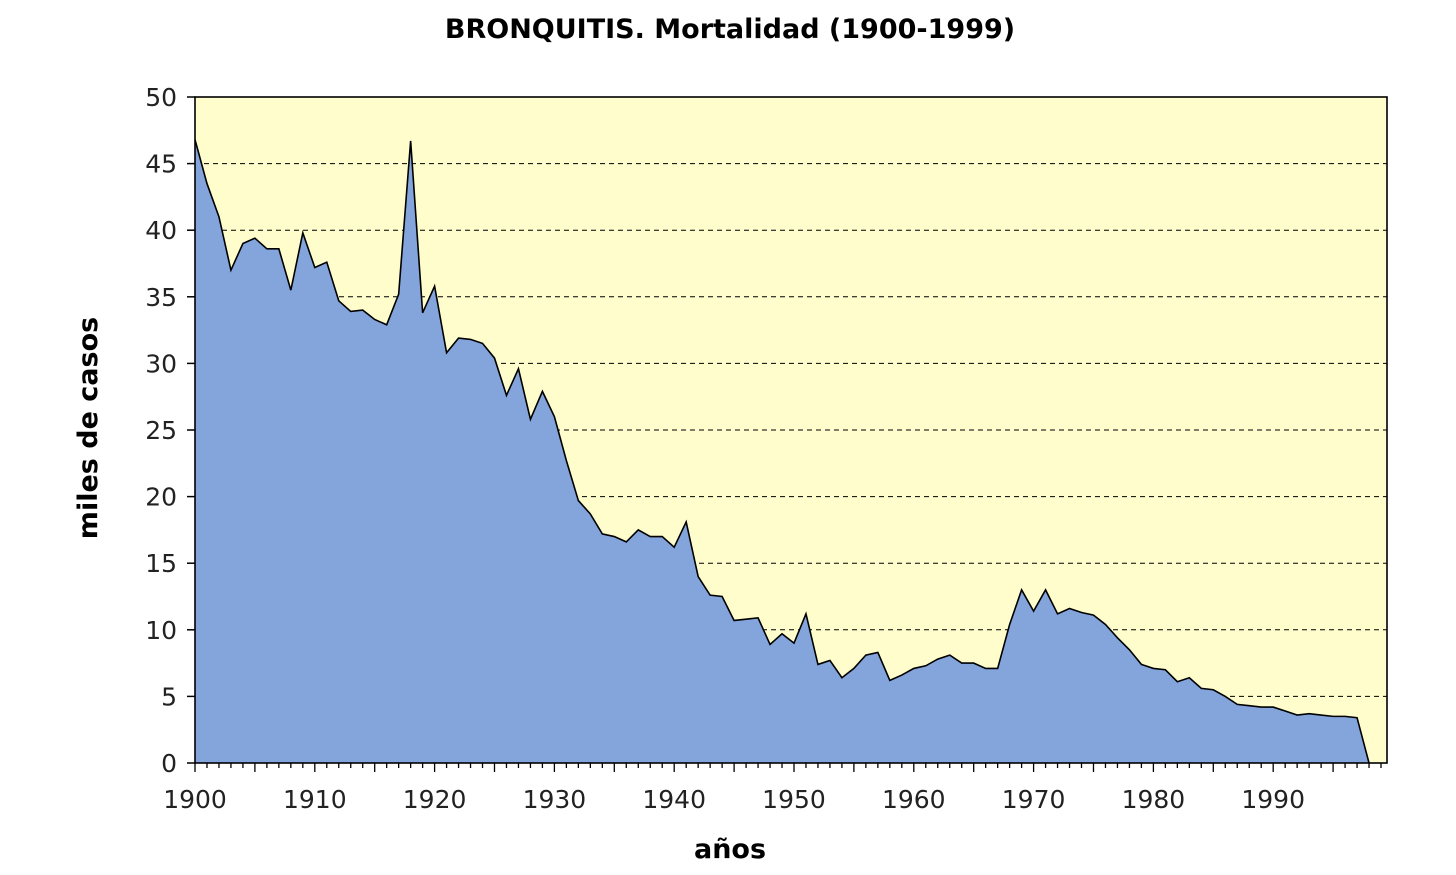 The height and width of the screenshot is (875, 1456). What do you see at coordinates (161, 497) in the screenshot?
I see `y-tick-label: 20` at bounding box center [161, 497].